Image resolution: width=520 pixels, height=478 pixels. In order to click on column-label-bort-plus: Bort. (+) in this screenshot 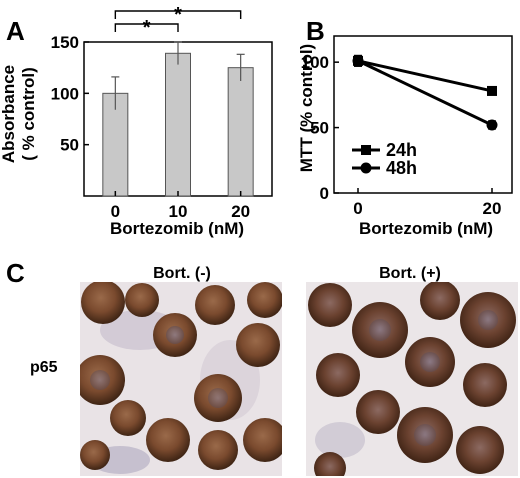, I will do `click(410, 273)`.